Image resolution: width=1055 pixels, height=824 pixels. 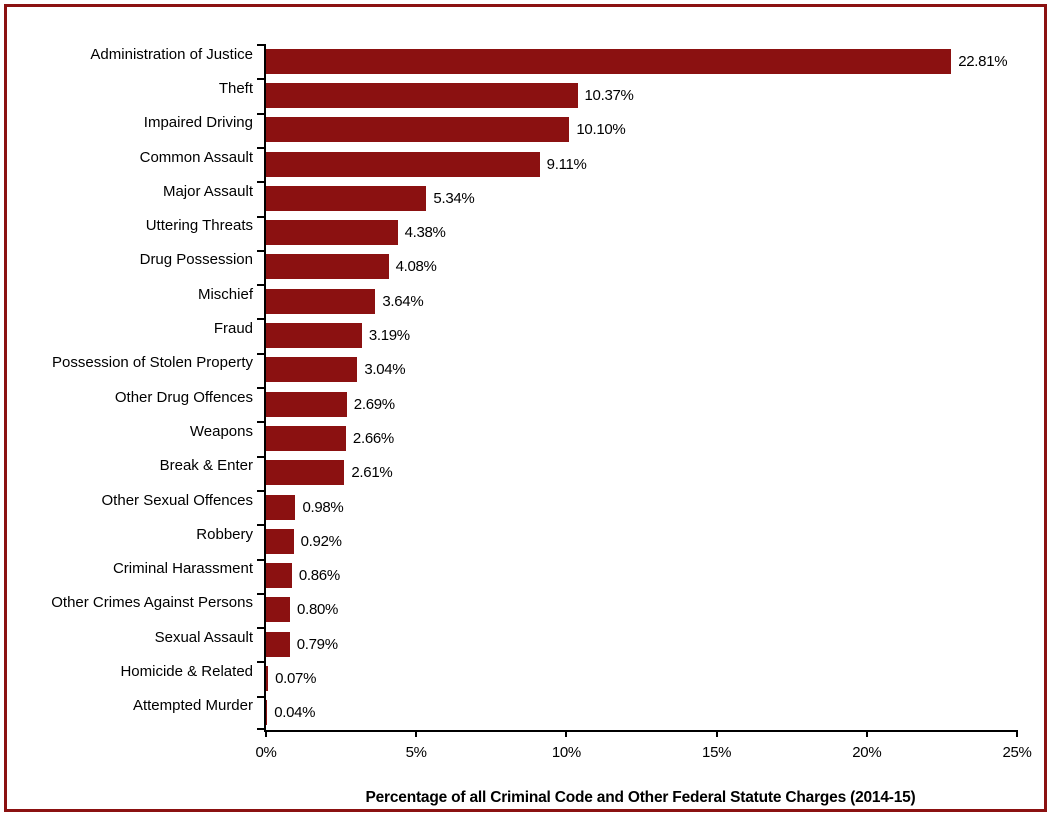 I want to click on category-label: Other Crimes Against Persons, so click(x=152, y=603).